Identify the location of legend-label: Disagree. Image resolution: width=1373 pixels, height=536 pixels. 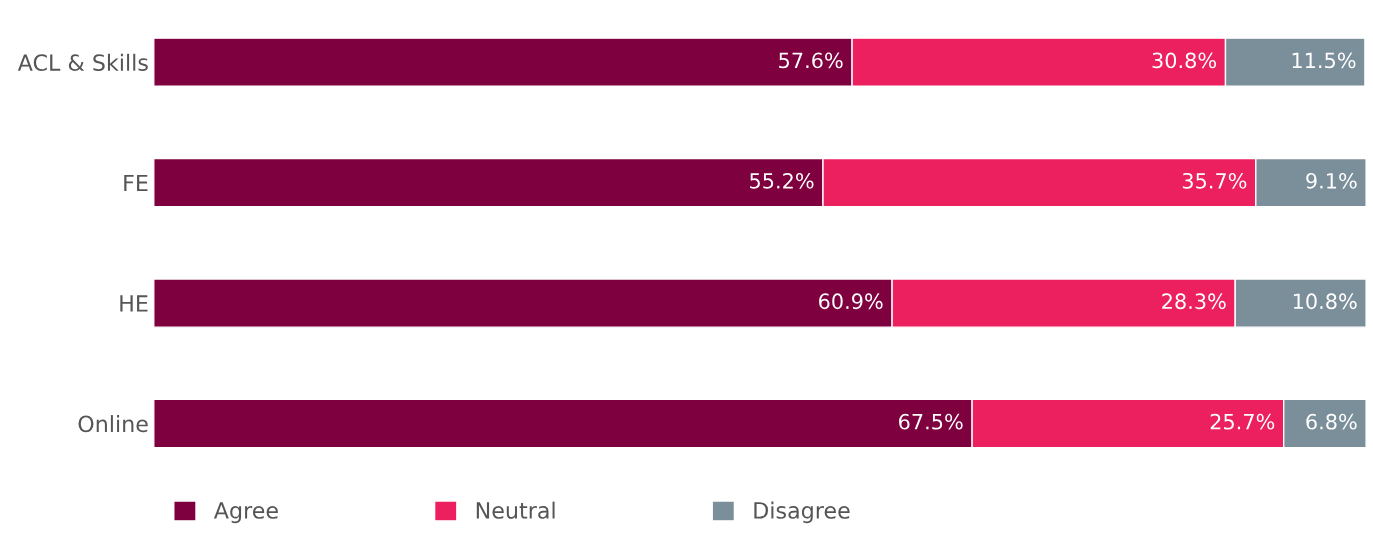
(802, 512).